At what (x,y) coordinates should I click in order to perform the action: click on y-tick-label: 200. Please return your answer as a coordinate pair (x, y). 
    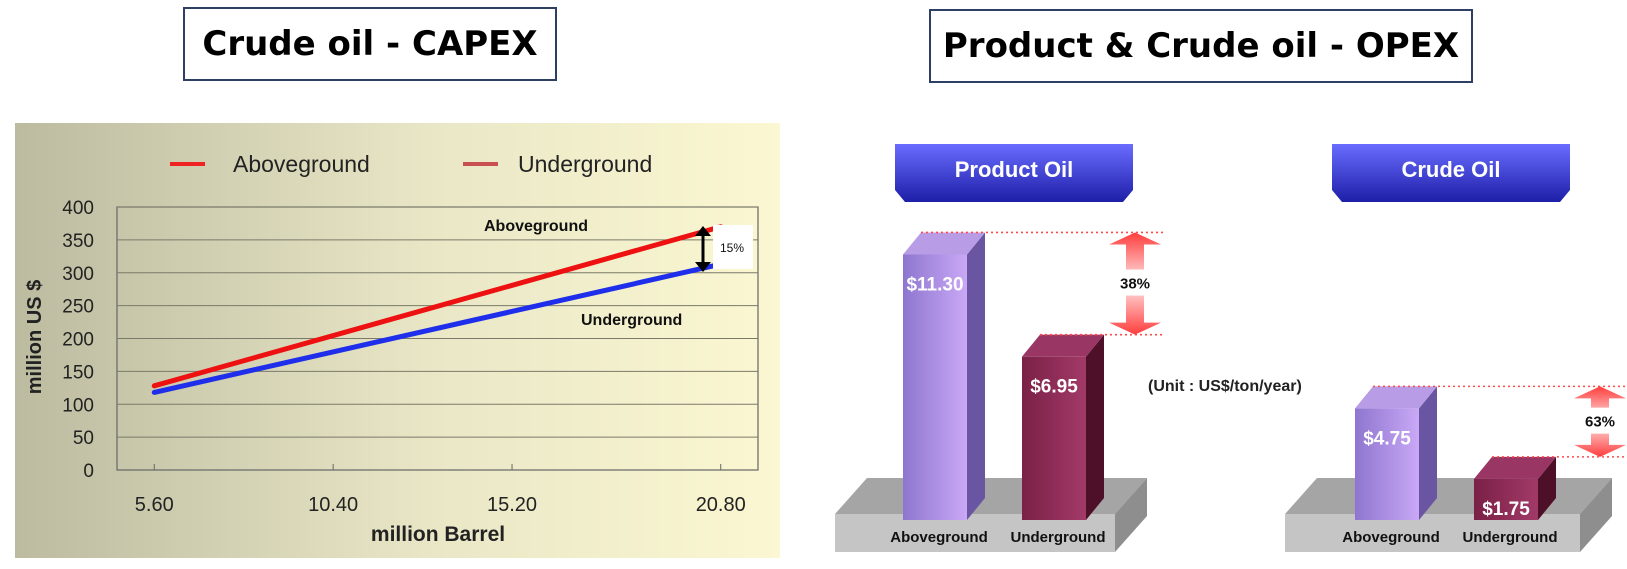
    Looking at the image, I should click on (78, 340).